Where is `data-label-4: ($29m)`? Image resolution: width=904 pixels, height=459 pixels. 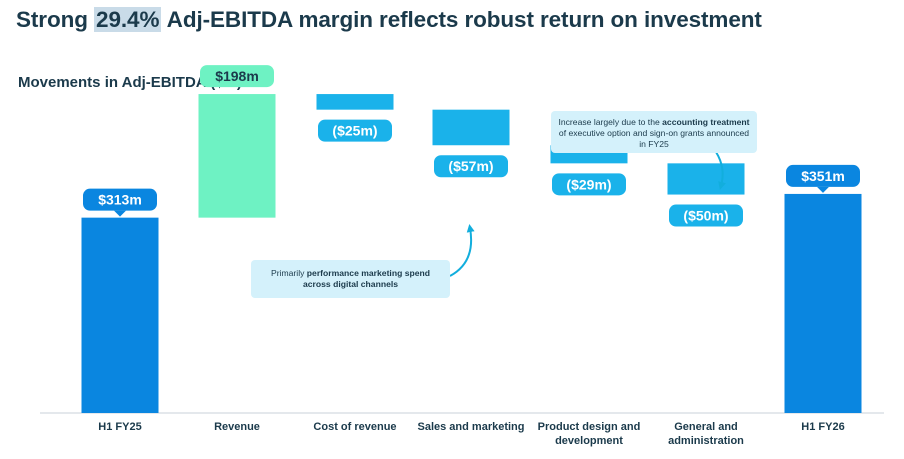 data-label-4: ($29m) is located at coordinates (588, 184).